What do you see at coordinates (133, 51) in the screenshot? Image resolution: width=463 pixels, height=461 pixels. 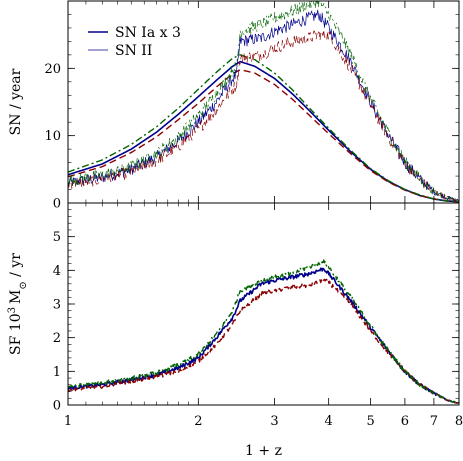 I see `legend-label-1: SN II` at bounding box center [133, 51].